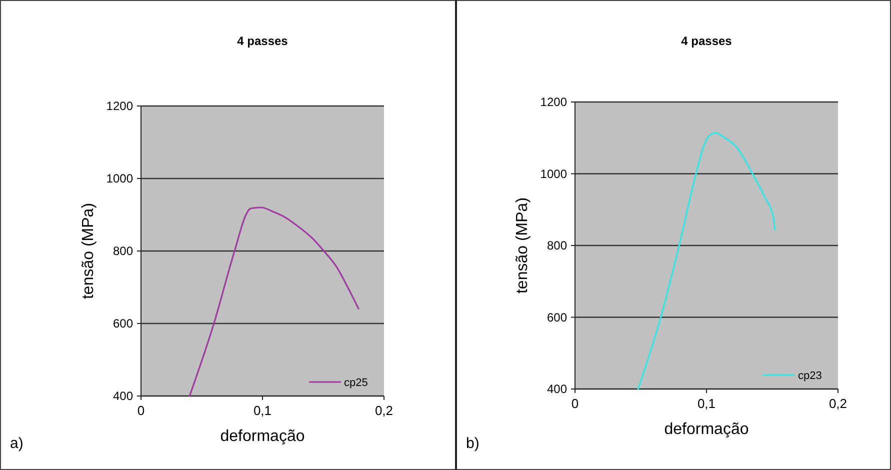  What do you see at coordinates (473, 443) in the screenshot?
I see `text: b)` at bounding box center [473, 443].